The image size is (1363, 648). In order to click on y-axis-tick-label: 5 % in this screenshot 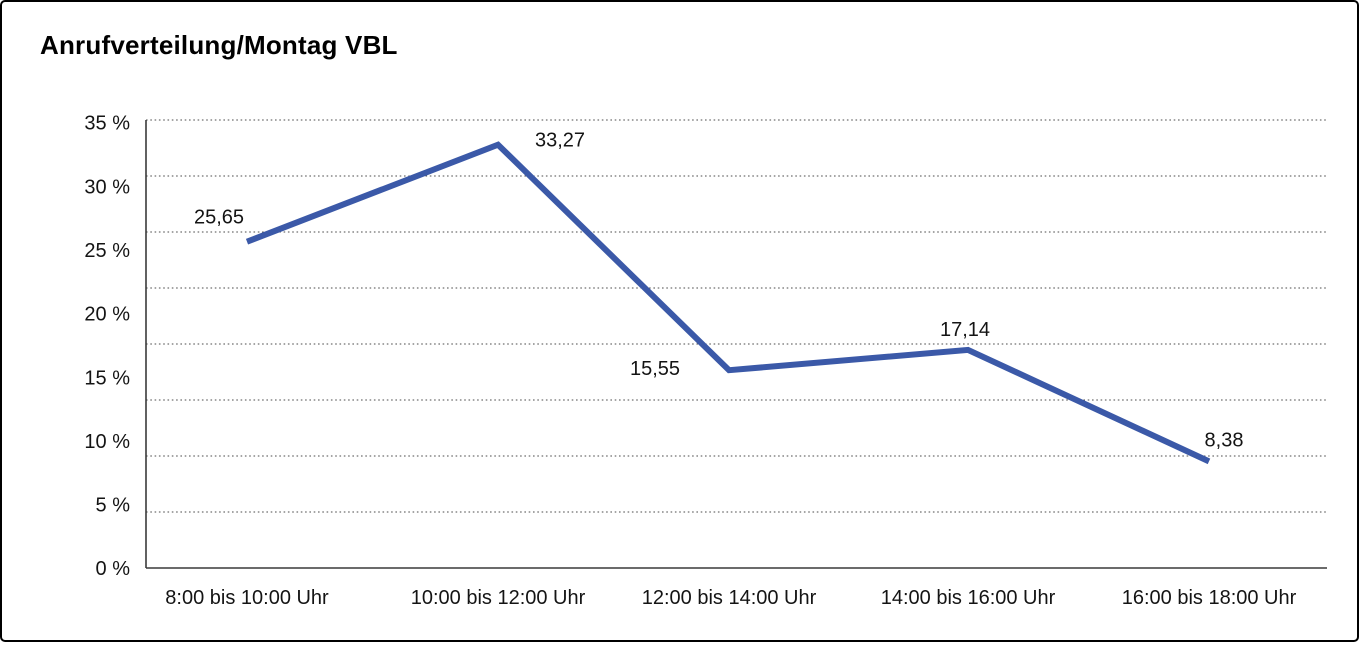, I will do `click(113, 506)`.